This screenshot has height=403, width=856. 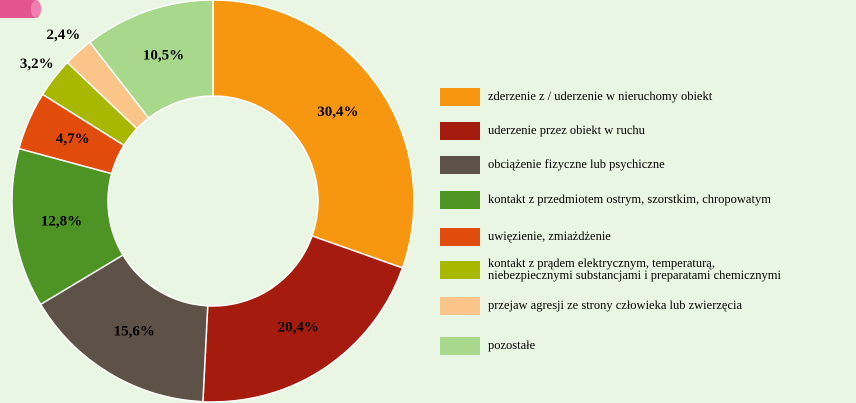 What do you see at coordinates (134, 332) in the screenshot?
I see `value-label: 15,6%` at bounding box center [134, 332].